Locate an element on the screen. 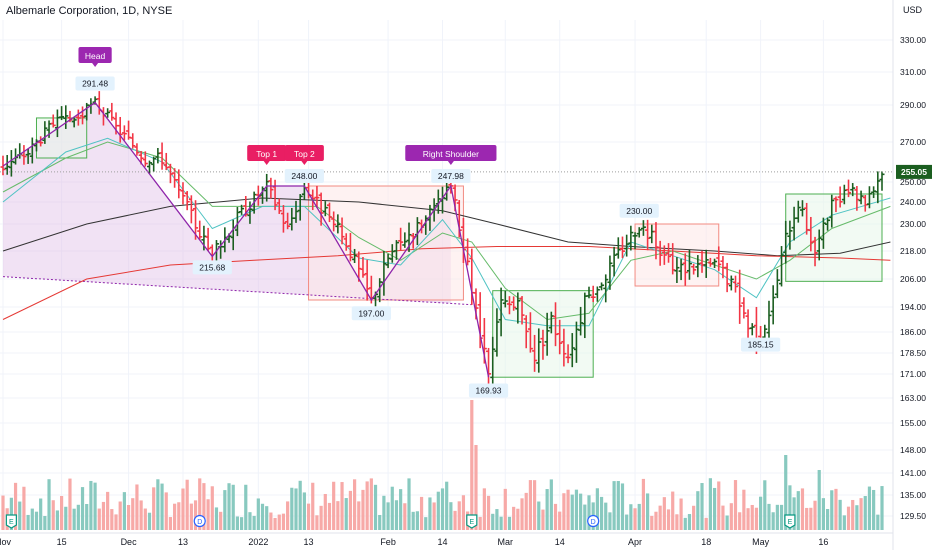 The height and width of the screenshot is (550, 932). event-earnings-3: E is located at coordinates (790, 521).